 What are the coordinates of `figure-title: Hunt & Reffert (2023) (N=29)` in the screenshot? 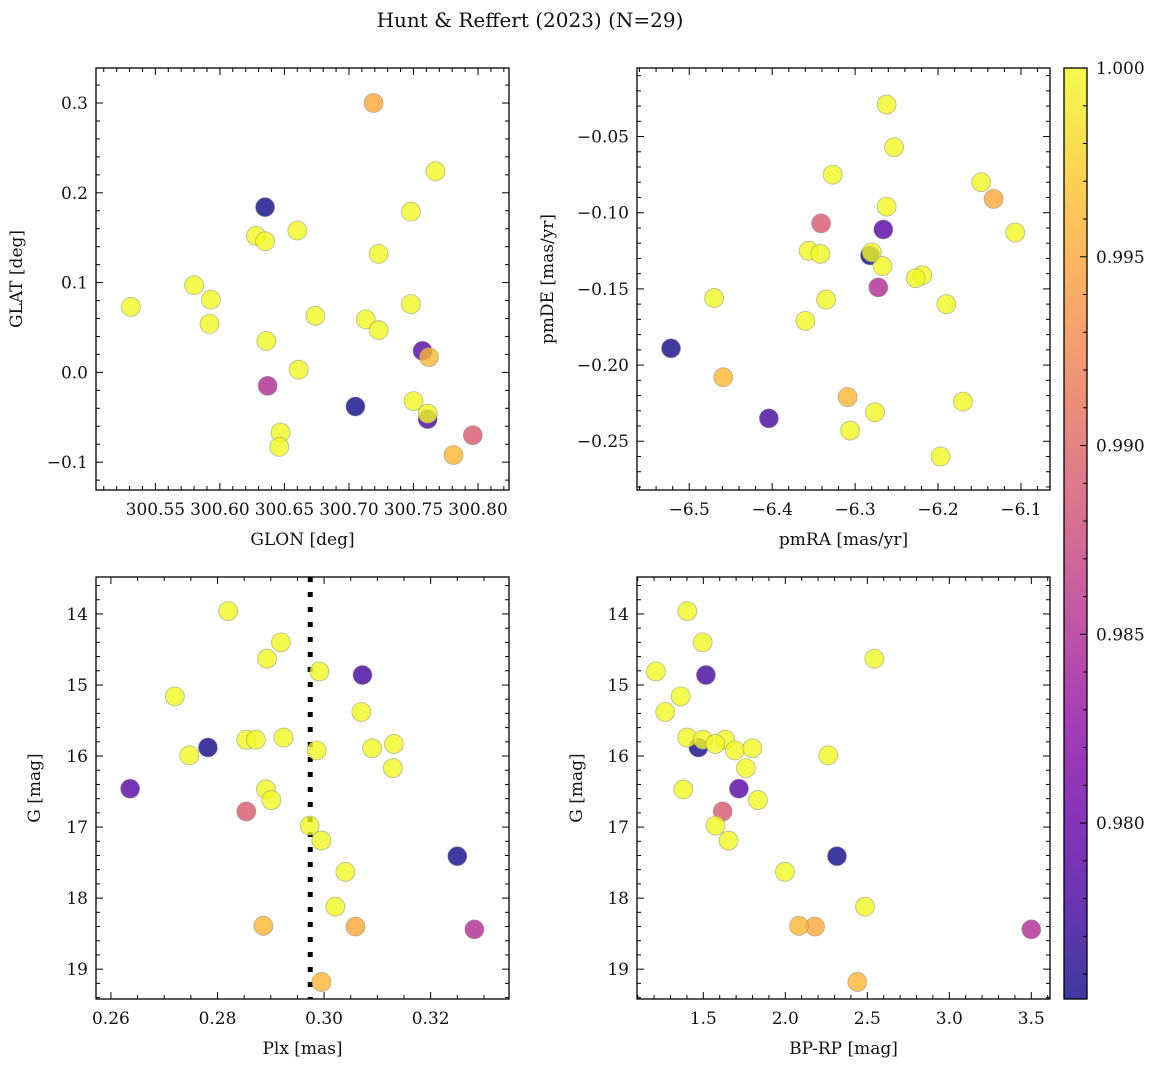 It's located at (530, 20).